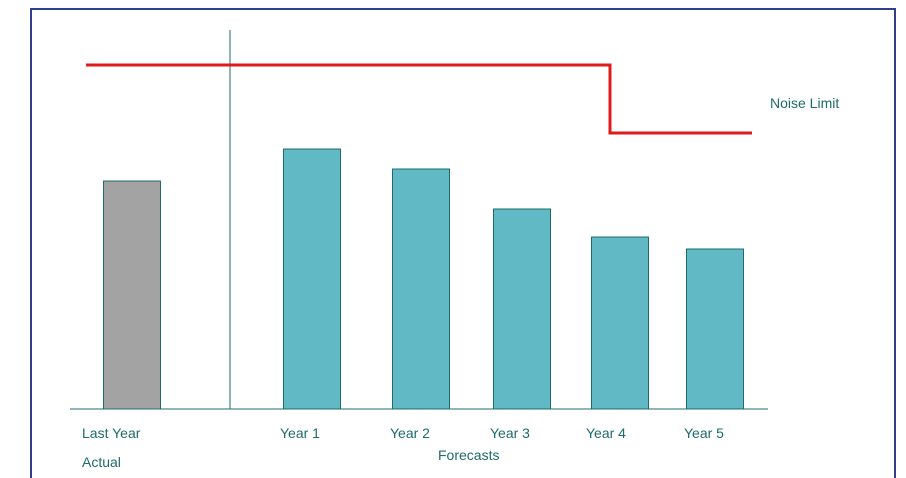 The image size is (906, 478). I want to click on tick-label-year-4: Year 4, so click(606, 433).